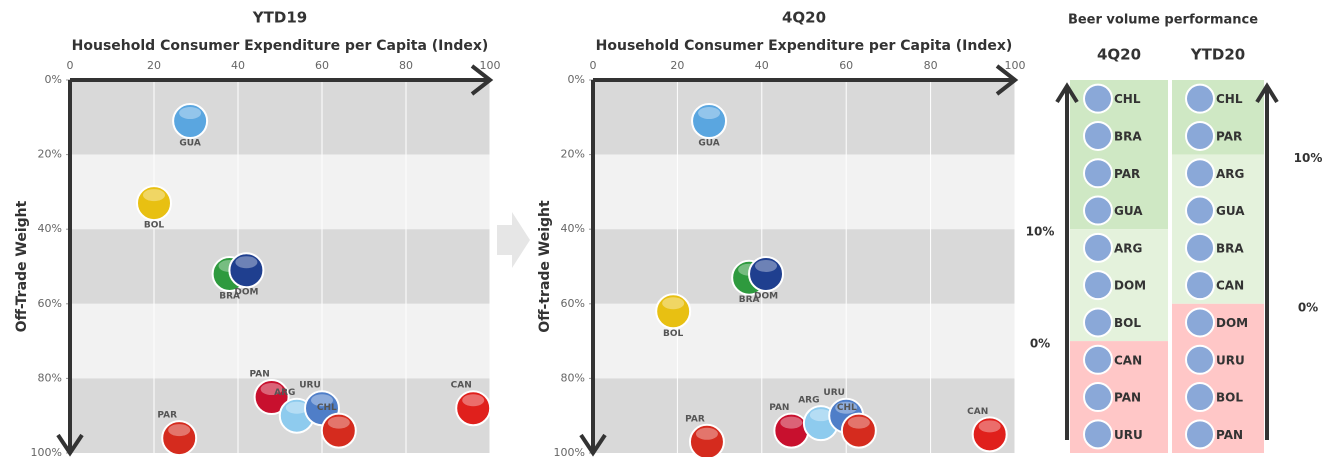 The height and width of the screenshot is (457, 1333). I want to click on country-code: CAN, so click(1230, 286).